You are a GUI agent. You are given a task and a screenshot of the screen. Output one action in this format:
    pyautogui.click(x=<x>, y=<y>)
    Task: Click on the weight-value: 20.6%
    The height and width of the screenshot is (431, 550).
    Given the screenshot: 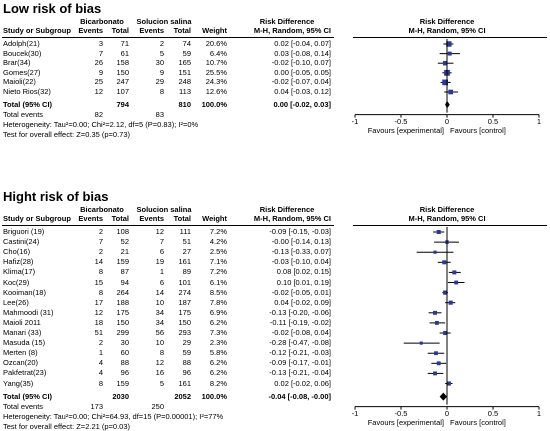 What is the action you would take?
    pyautogui.click(x=216, y=43)
    